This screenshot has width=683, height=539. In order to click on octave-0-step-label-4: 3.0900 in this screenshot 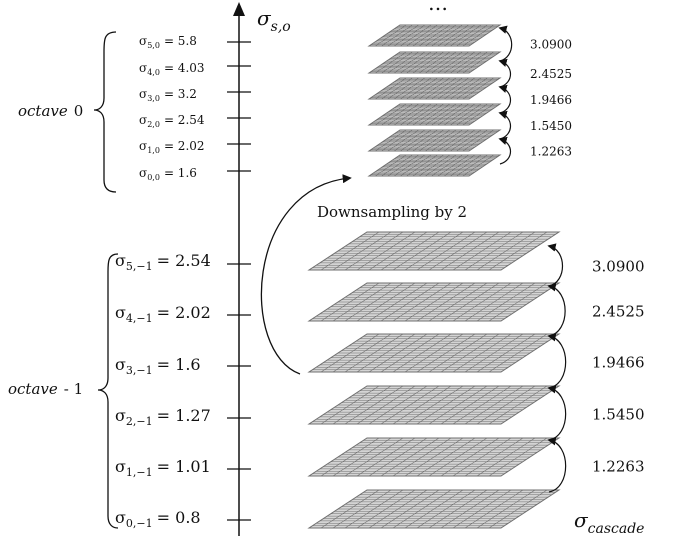, I will do `click(551, 45)`.